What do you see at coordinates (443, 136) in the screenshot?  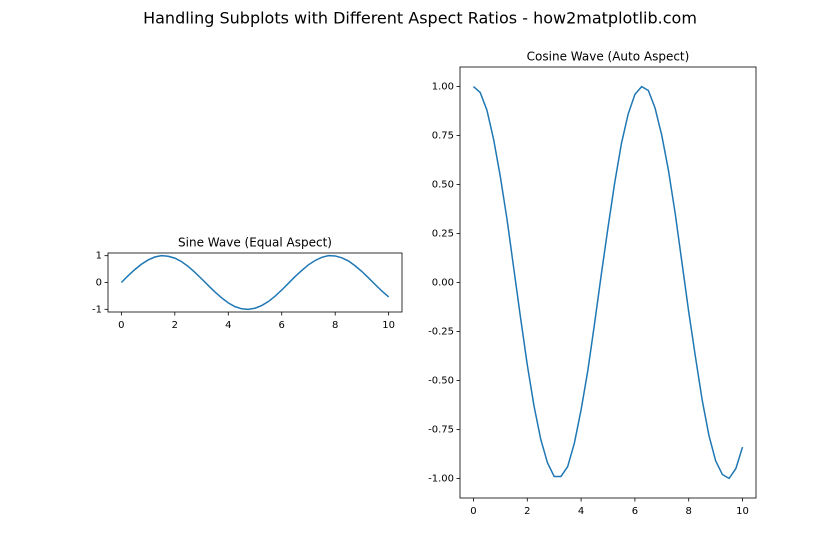 I see `y-tick-label: 0.75` at bounding box center [443, 136].